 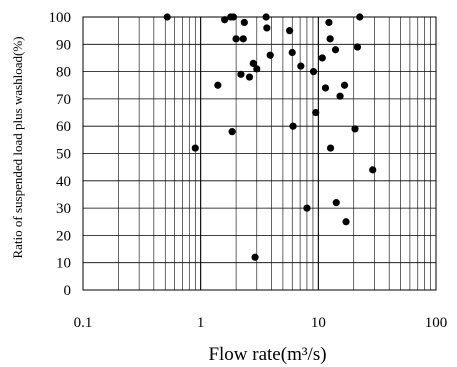 What do you see at coordinates (436, 323) in the screenshot?
I see `x-tick-label: 100` at bounding box center [436, 323].